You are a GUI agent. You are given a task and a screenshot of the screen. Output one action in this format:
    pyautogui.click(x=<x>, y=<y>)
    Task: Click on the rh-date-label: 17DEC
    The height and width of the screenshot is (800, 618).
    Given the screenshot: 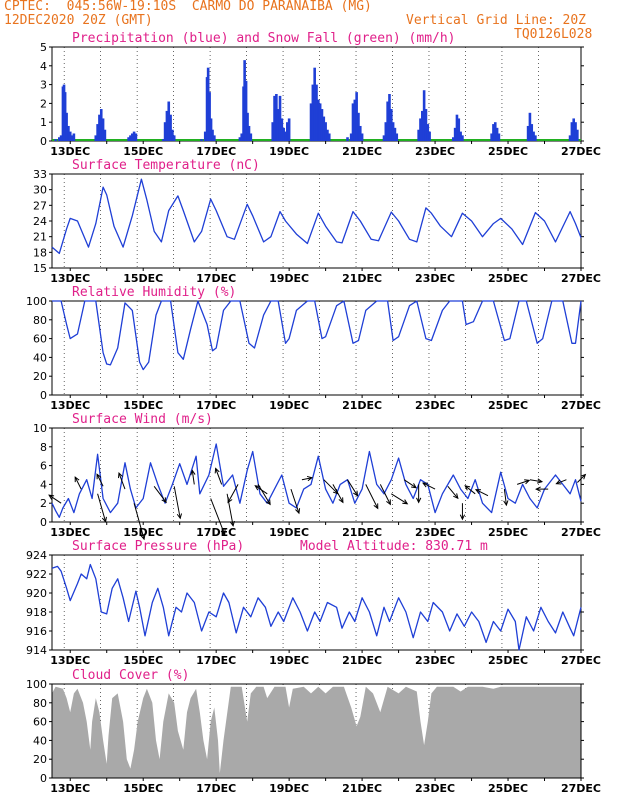 What is the action you would take?
    pyautogui.click(x=216, y=405)
    